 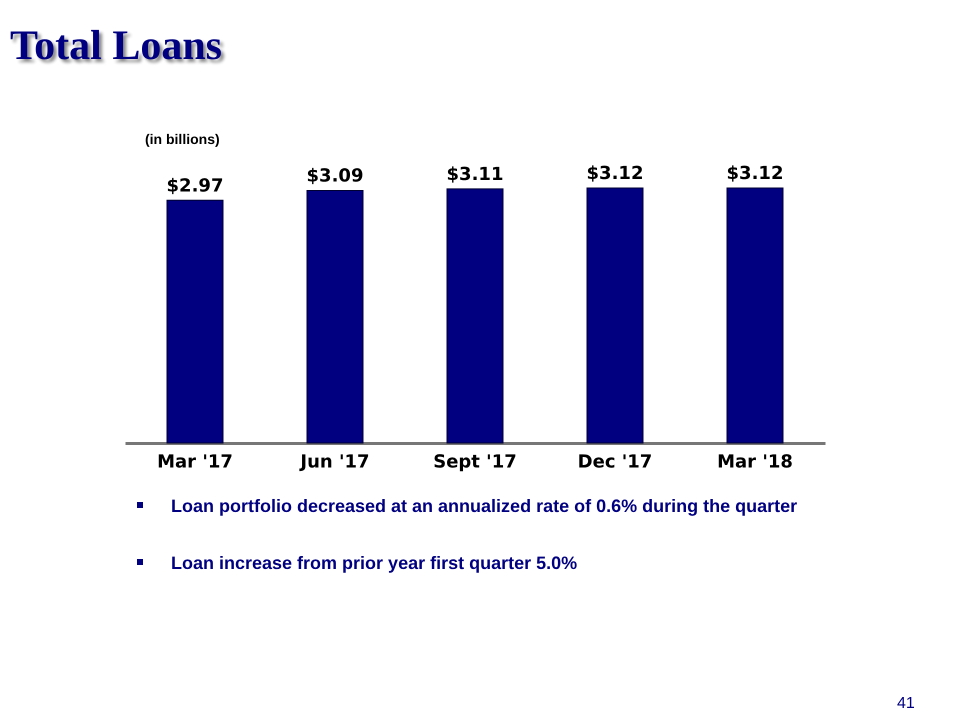 I want to click on text: Loan portfolio decreased at an annualized rate of 0.6% during the quarter, so click(x=484, y=506).